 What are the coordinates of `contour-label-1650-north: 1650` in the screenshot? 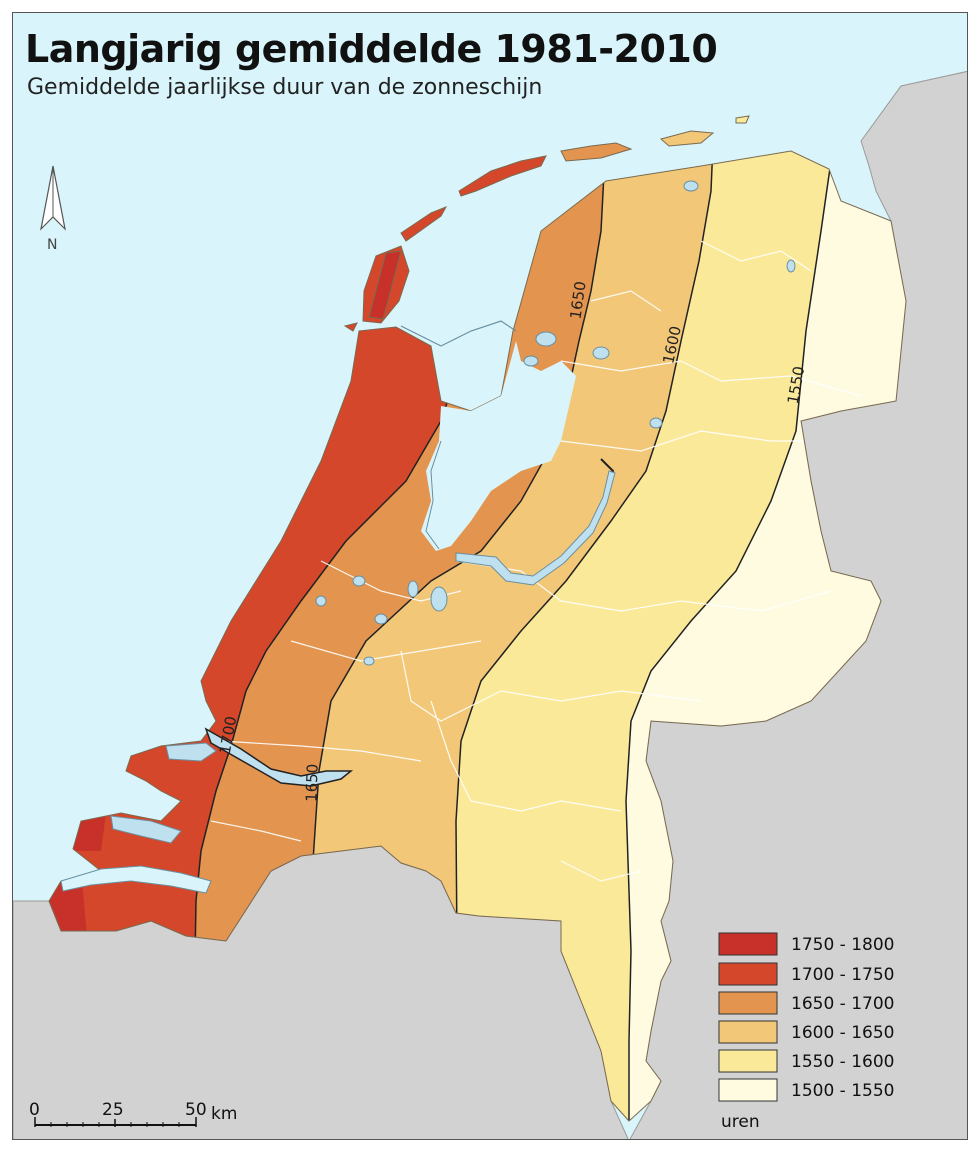 It's located at (577, 300).